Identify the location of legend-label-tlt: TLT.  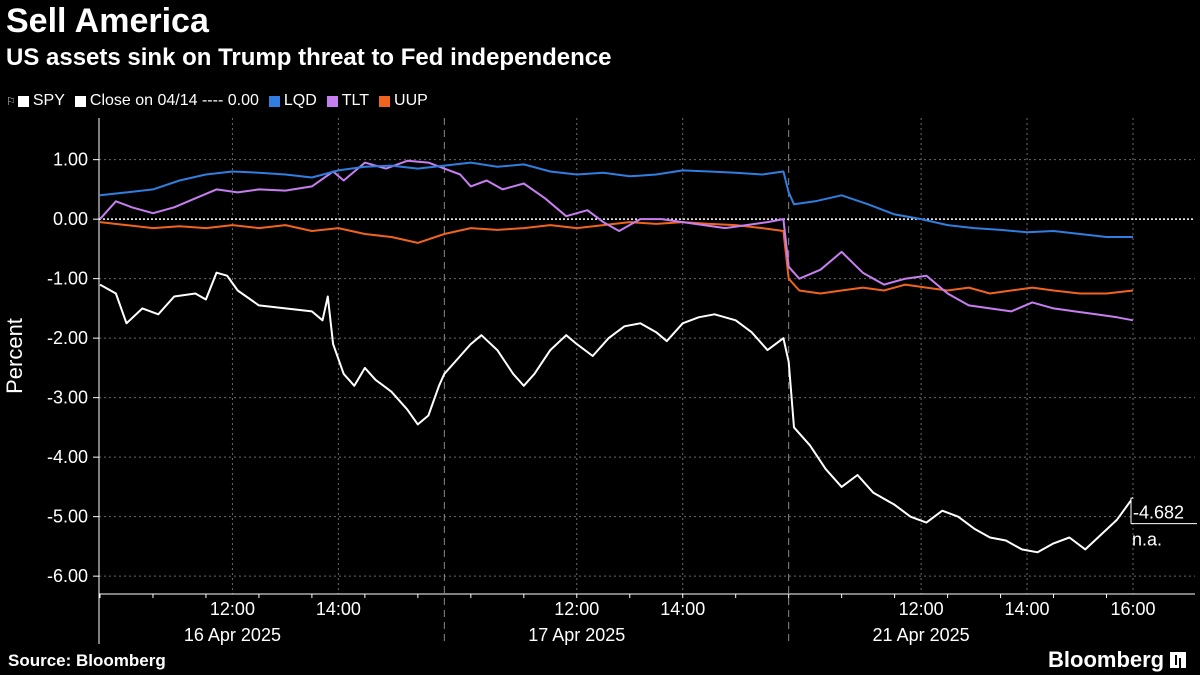
(355, 100).